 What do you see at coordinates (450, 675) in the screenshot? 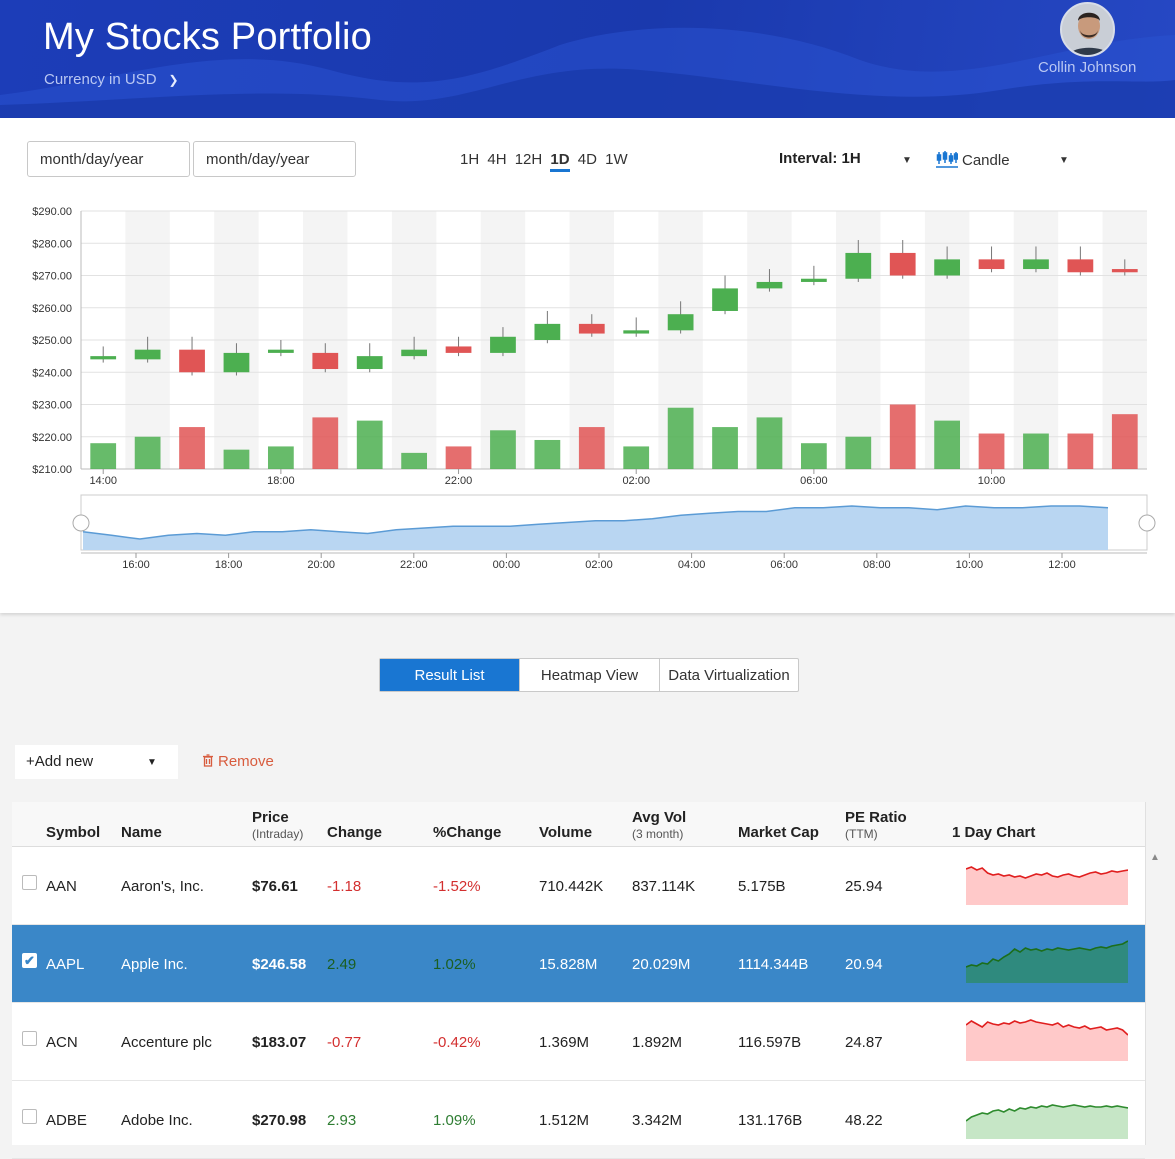
I see `tab-result-list: Result List` at bounding box center [450, 675].